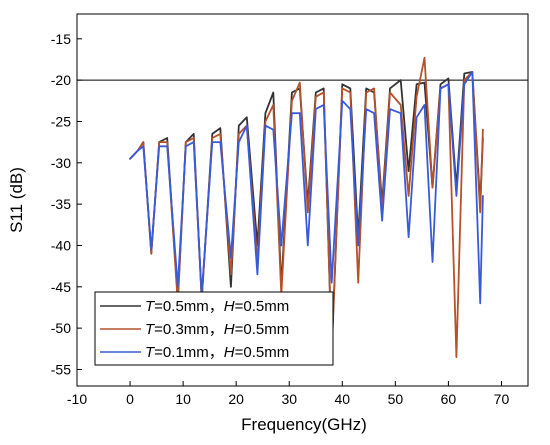 The image size is (550, 445). I want to click on y-tick-label: -55, so click(61, 369).